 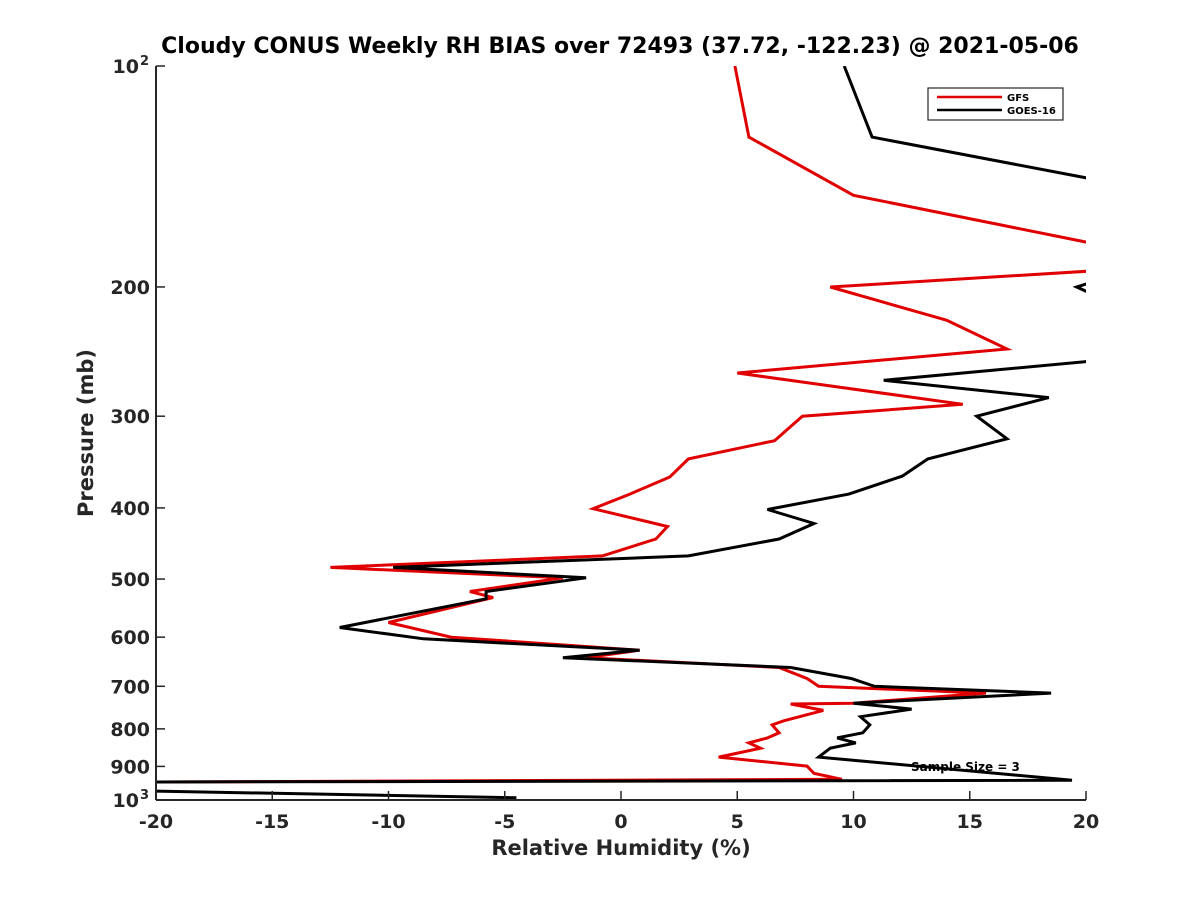 I want to click on x-tick-label: 15, so click(x=970, y=822).